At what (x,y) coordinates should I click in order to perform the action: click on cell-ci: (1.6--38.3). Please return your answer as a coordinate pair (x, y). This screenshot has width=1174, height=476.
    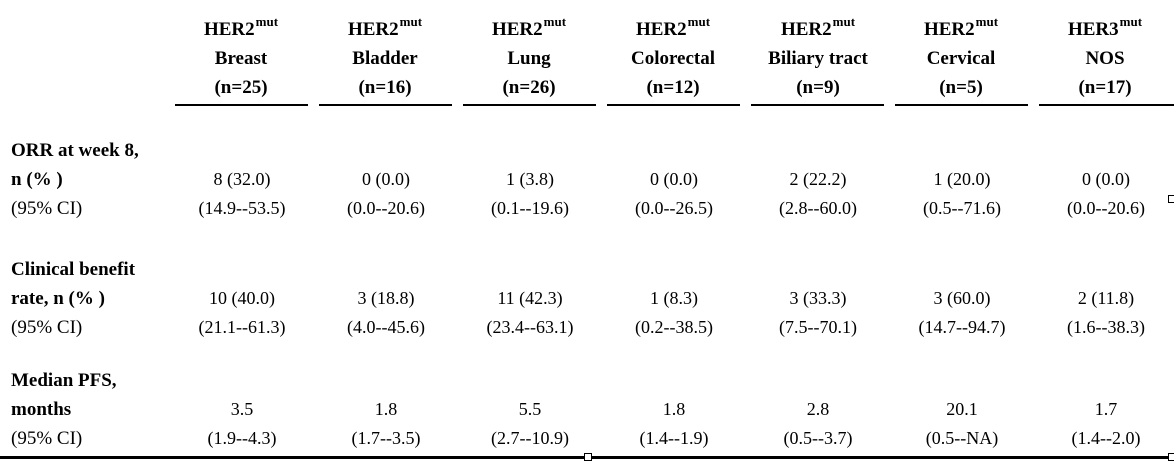
    Looking at the image, I should click on (1106, 327).